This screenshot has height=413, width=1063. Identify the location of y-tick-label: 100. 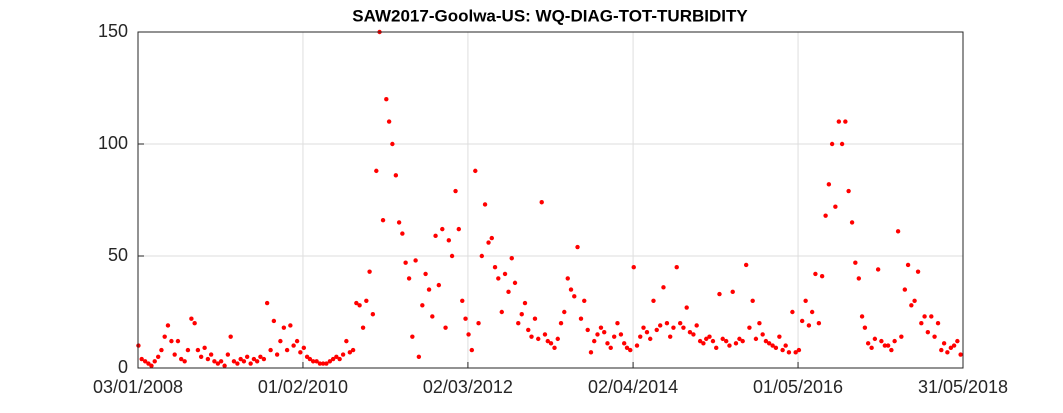
(113, 143).